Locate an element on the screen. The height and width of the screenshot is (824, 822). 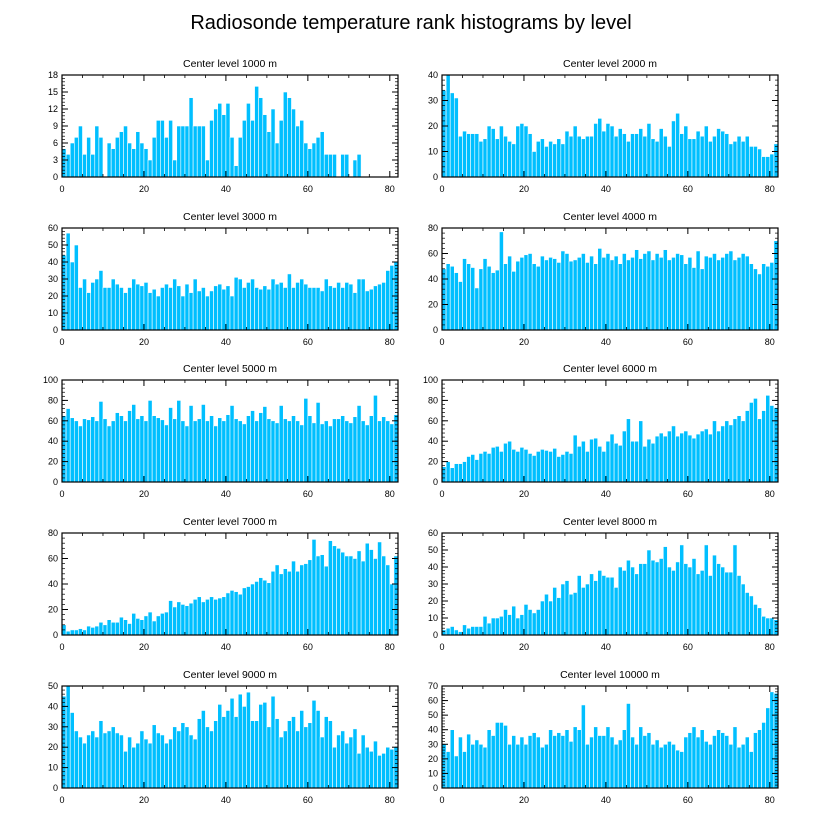
chart-panel-5: Center level 5000 m 0 20 40 60 80 0 20 40 60 80 100 is located at coordinates (221, 431).